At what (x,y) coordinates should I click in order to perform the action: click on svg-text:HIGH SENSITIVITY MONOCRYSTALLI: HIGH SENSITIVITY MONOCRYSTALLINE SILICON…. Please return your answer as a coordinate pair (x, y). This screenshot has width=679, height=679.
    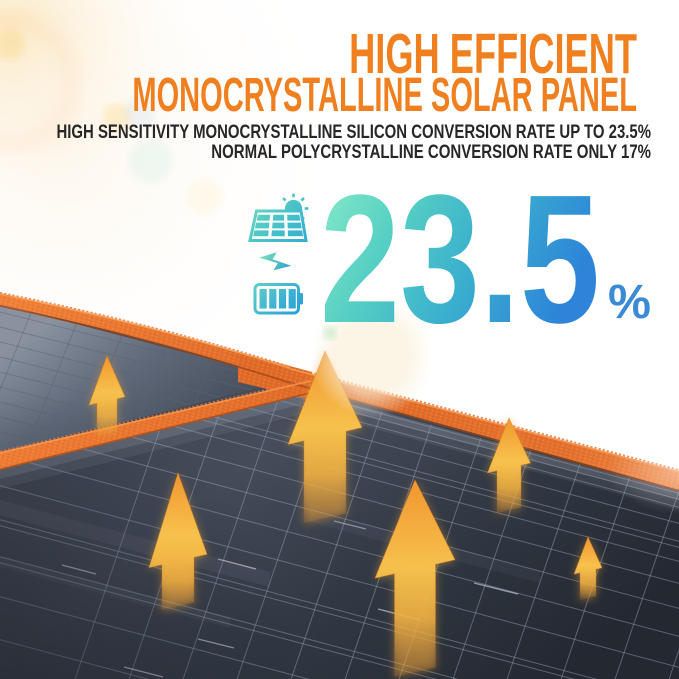
    Looking at the image, I should click on (353, 131).